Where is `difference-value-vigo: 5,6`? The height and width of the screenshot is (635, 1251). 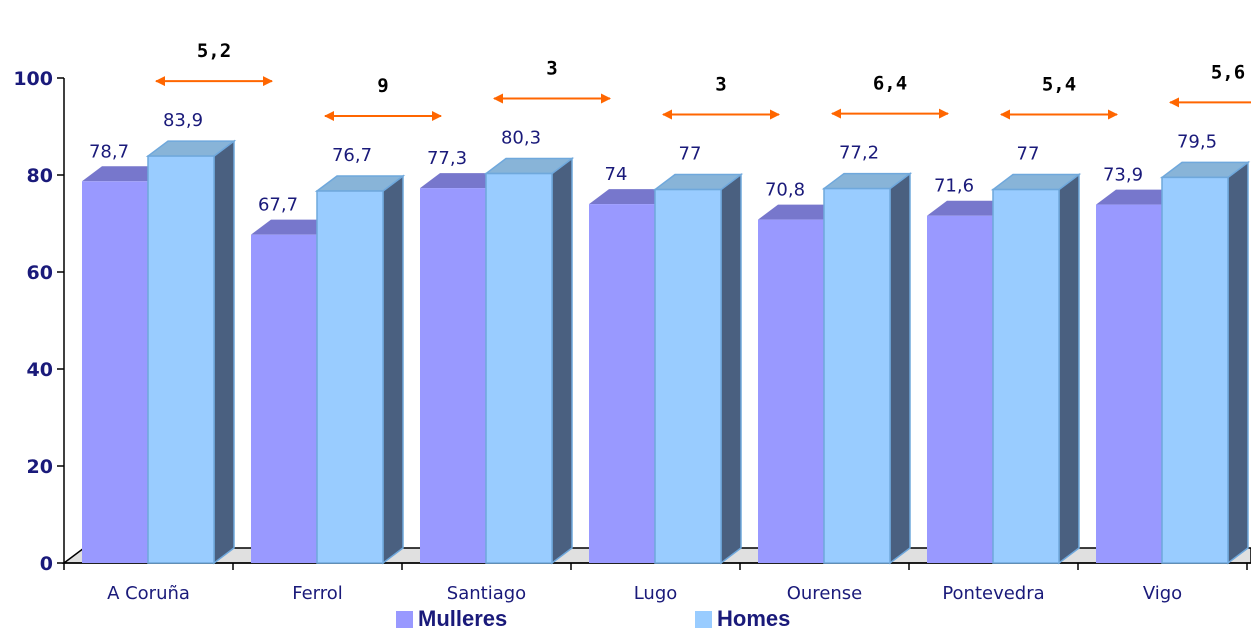 difference-value-vigo: 5,6 is located at coordinates (1228, 72).